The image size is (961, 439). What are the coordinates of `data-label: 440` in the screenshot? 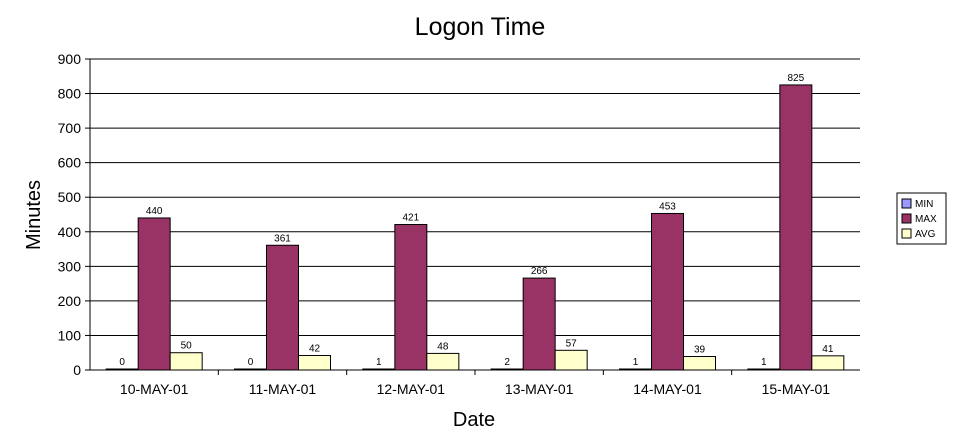 It's located at (154, 211).